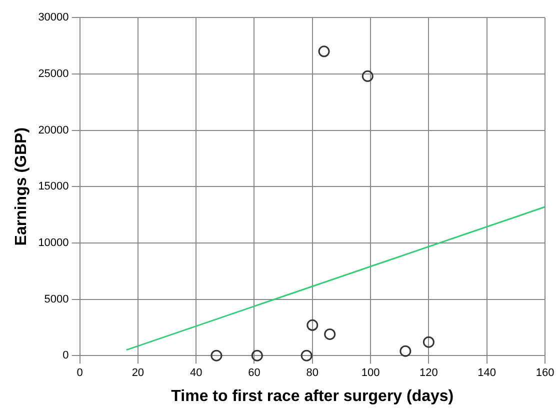 Image resolution: width=559 pixels, height=418 pixels. I want to click on y-tick-label: 15000, so click(53, 186).